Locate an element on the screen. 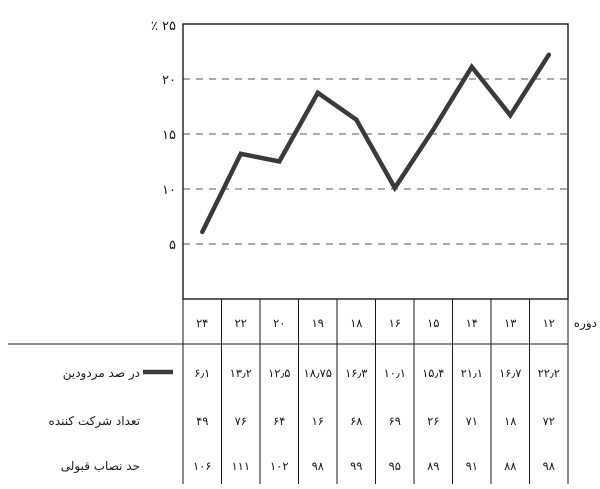 The image size is (600, 489). data-label: ۲۱٫۱ is located at coordinates (472, 373).